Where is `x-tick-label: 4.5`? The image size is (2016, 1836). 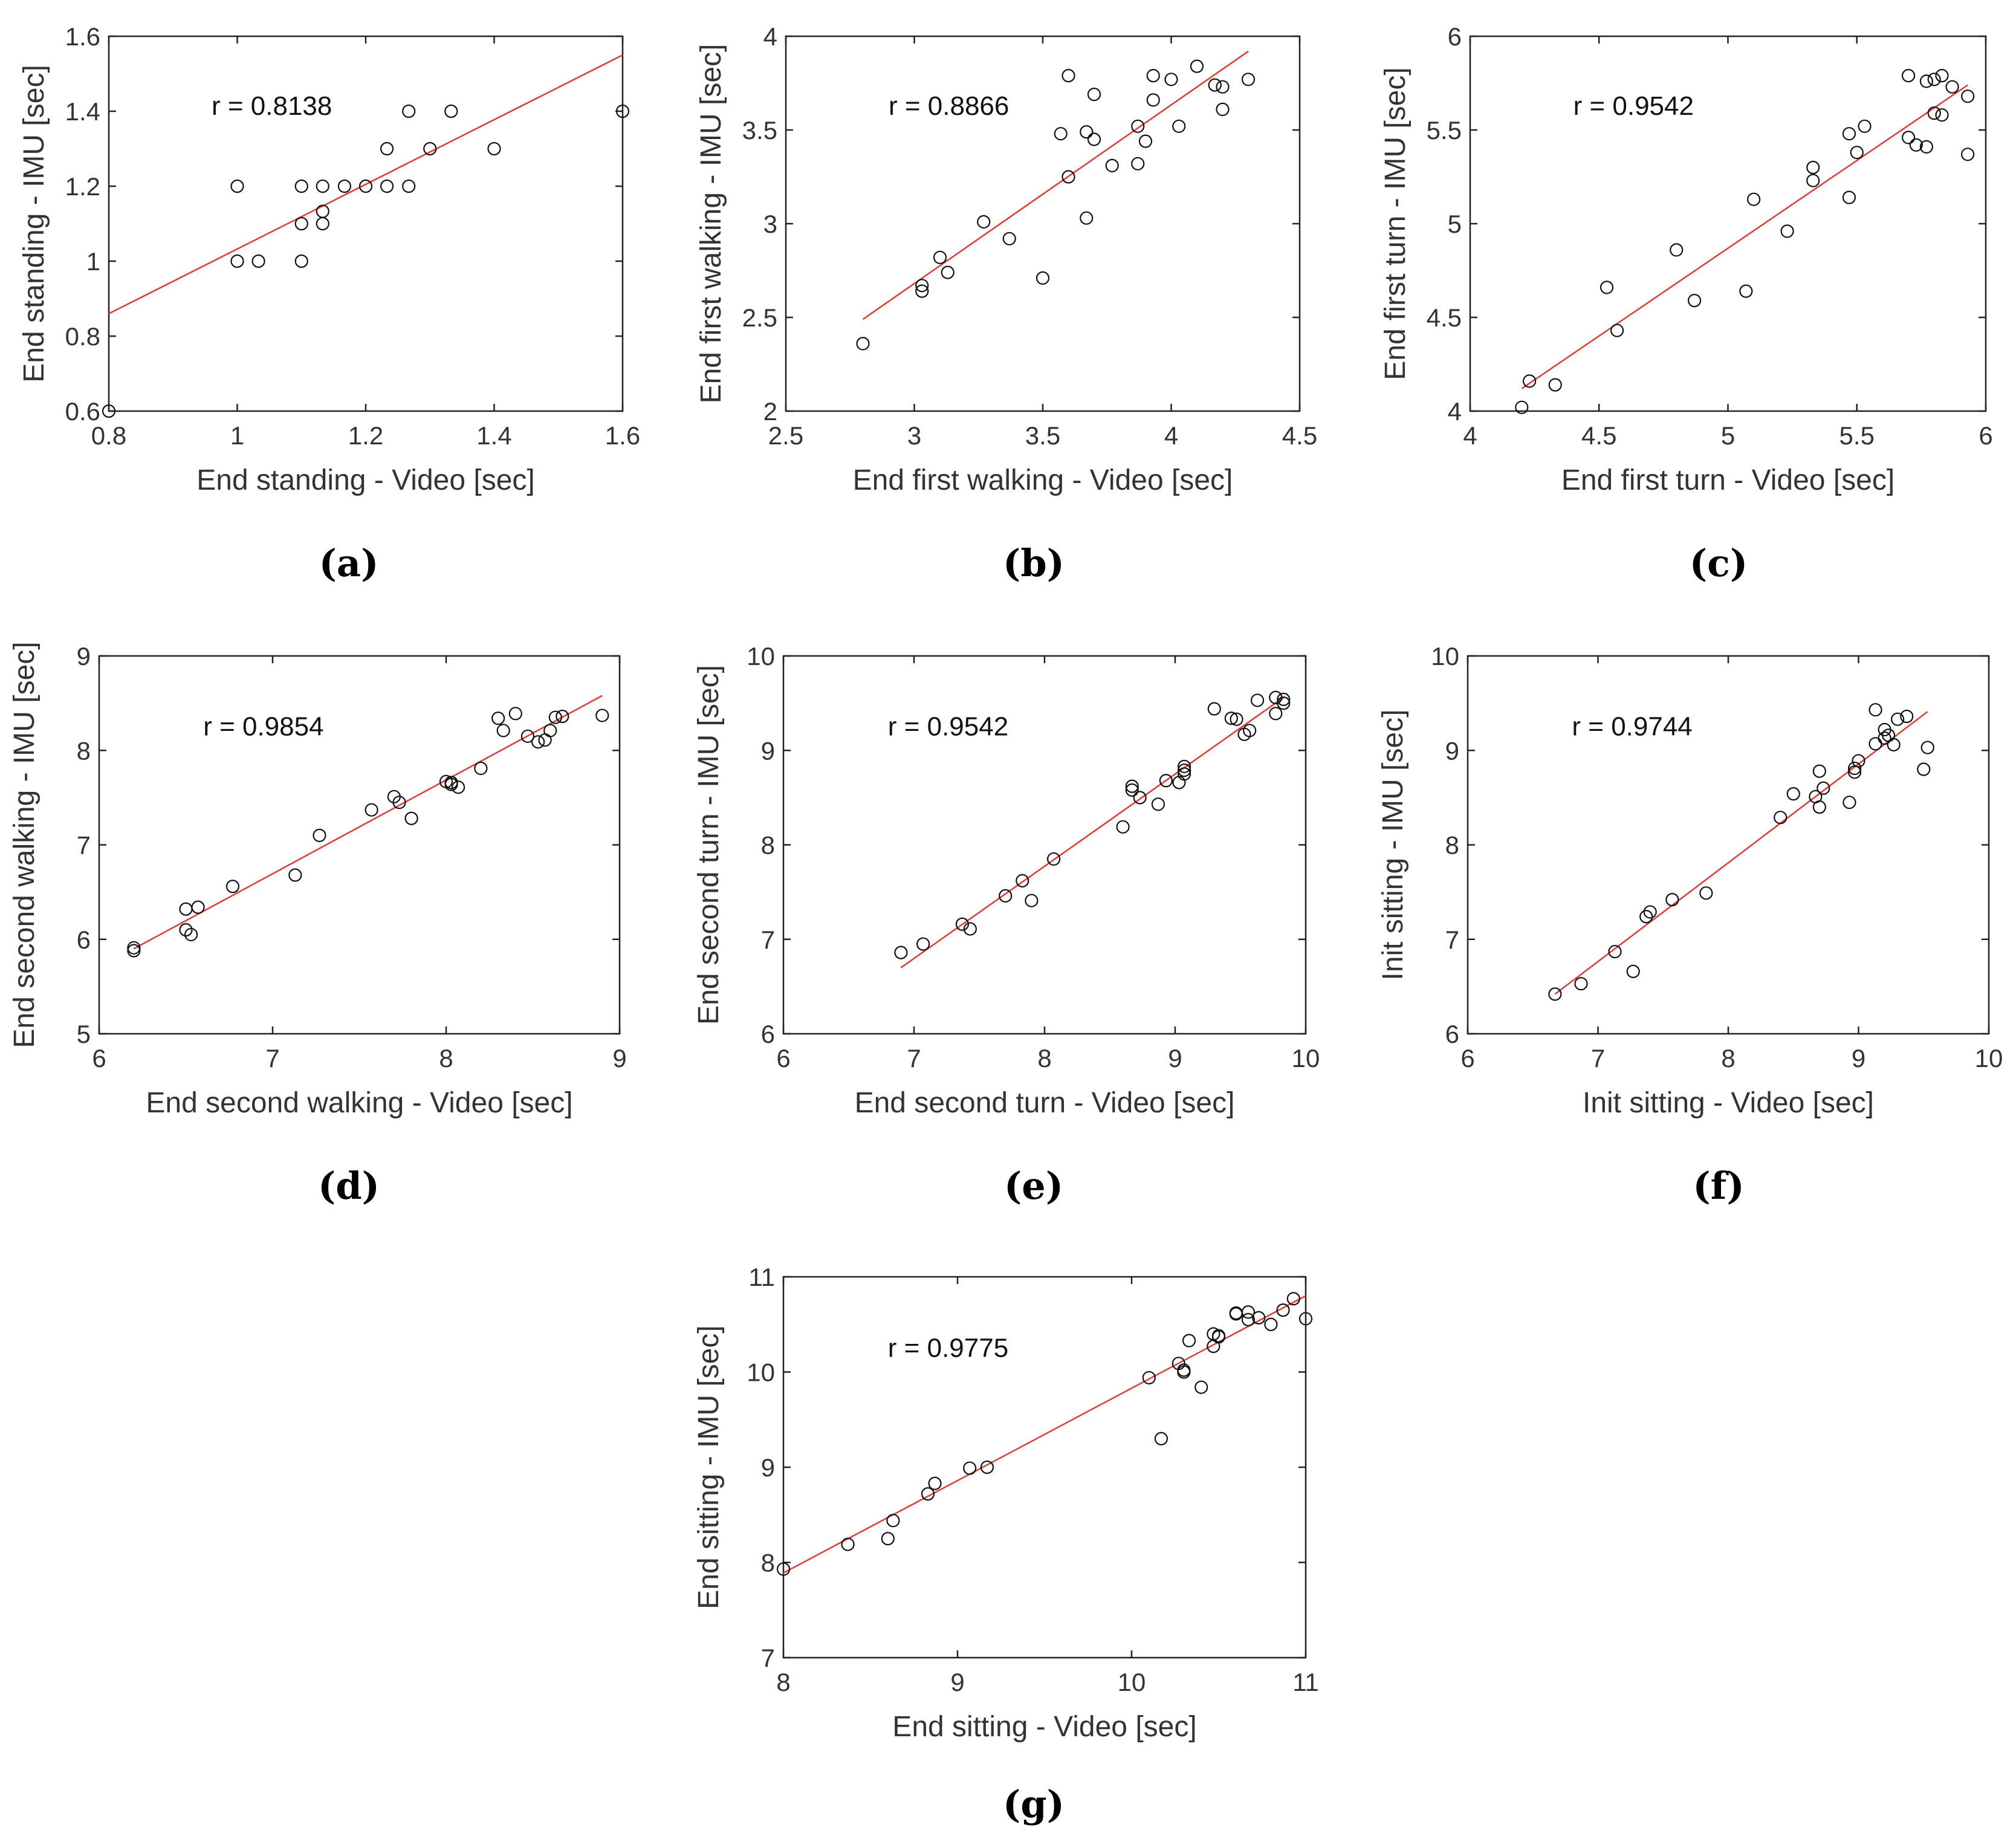
x-tick-label: 4.5 is located at coordinates (1599, 435).